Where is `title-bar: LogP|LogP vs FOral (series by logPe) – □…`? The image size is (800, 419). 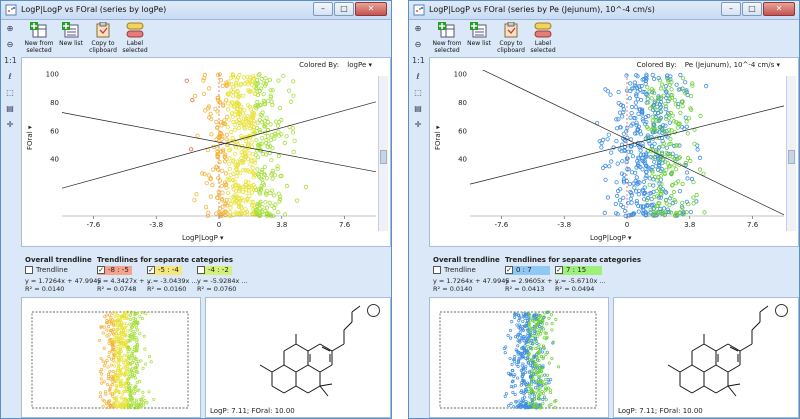
title-bar: LogP|LogP vs FOral (series by logPe) – □… is located at coordinates (196, 10).